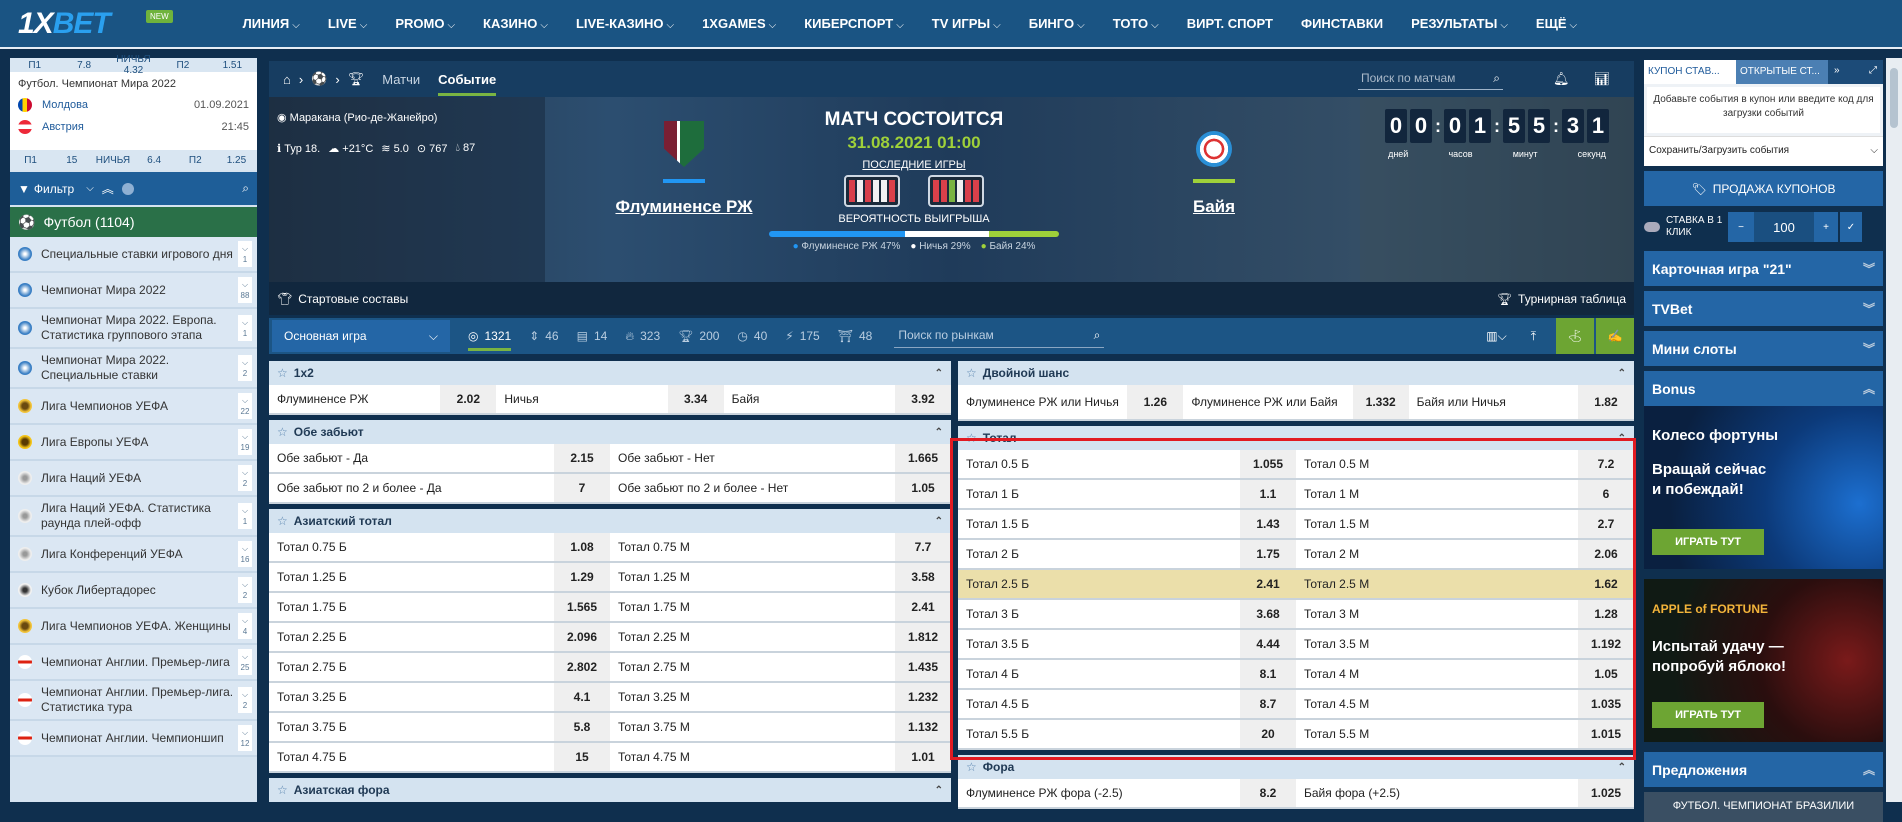 The width and height of the screenshot is (1902, 822). Describe the element at coordinates (752, 336) in the screenshot. I see `market-category-tab: ◷ 40` at that location.